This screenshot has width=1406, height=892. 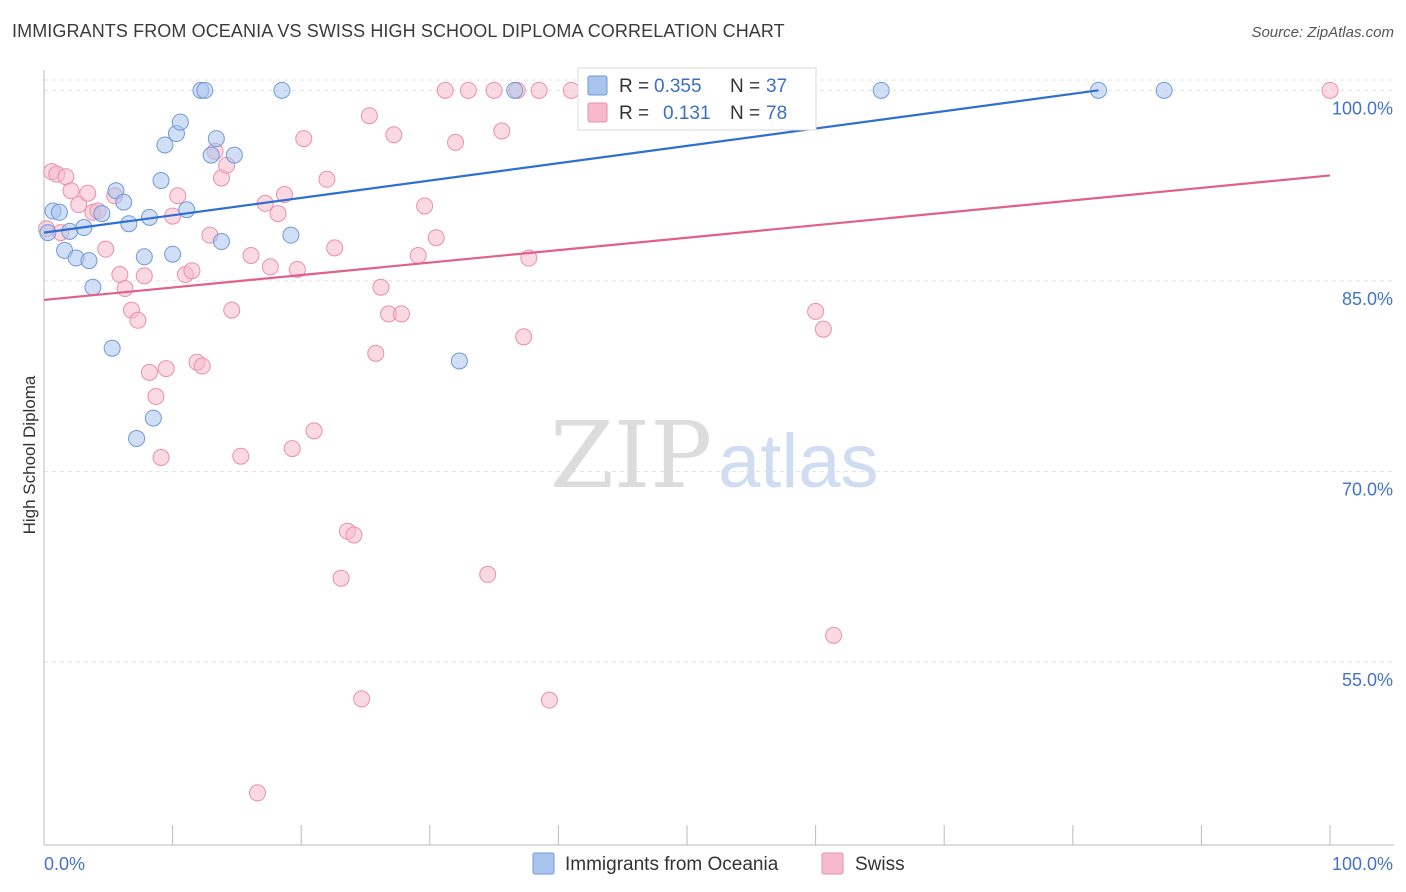 What do you see at coordinates (1362, 394) in the screenshot?
I see `y-tick-labels: 55.0% 70.0% 85.0% 100.0%` at bounding box center [1362, 394].